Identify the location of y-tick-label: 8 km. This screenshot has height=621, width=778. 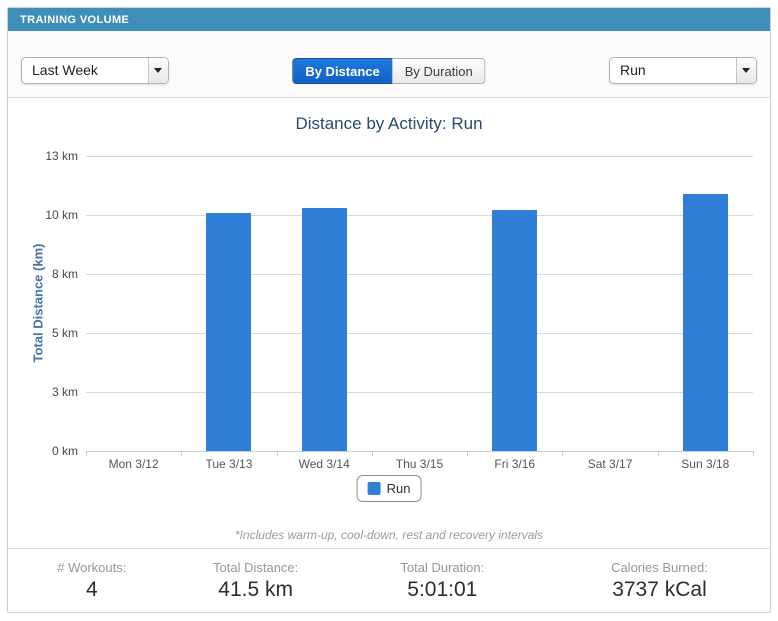
(64, 274).